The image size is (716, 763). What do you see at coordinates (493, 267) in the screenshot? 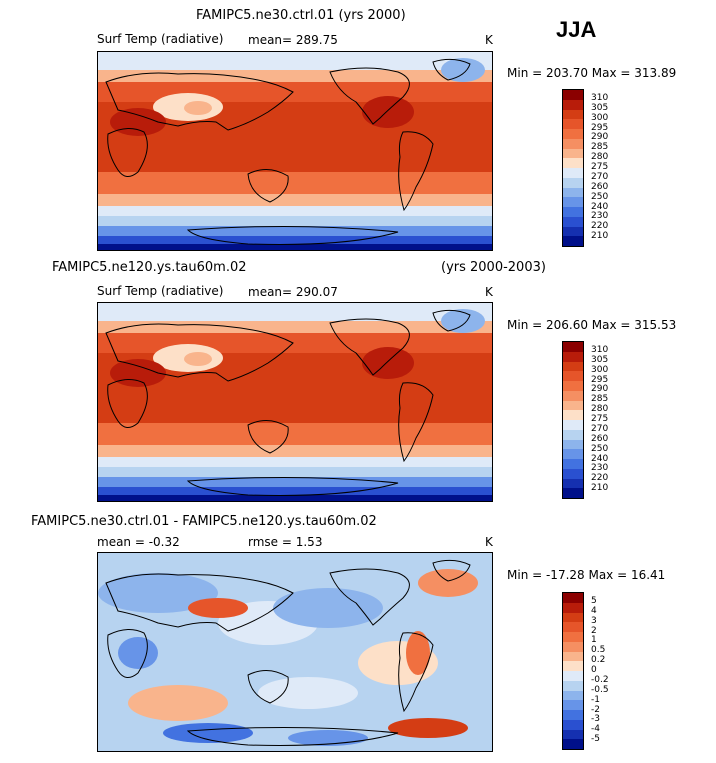
I see `panel2-years: (yrs 2000-2003)` at bounding box center [493, 267].